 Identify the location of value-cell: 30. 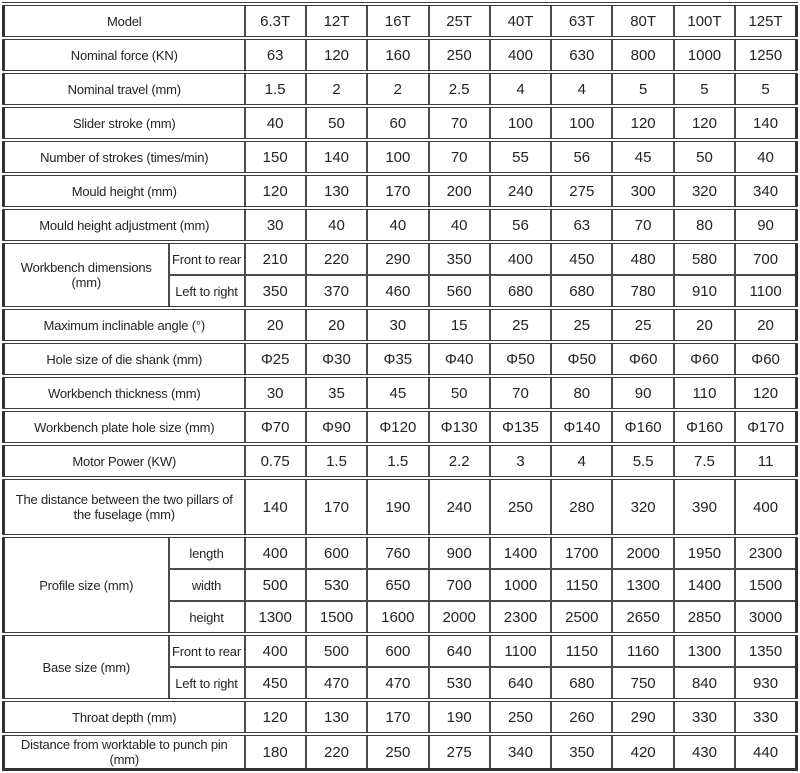
(275, 392).